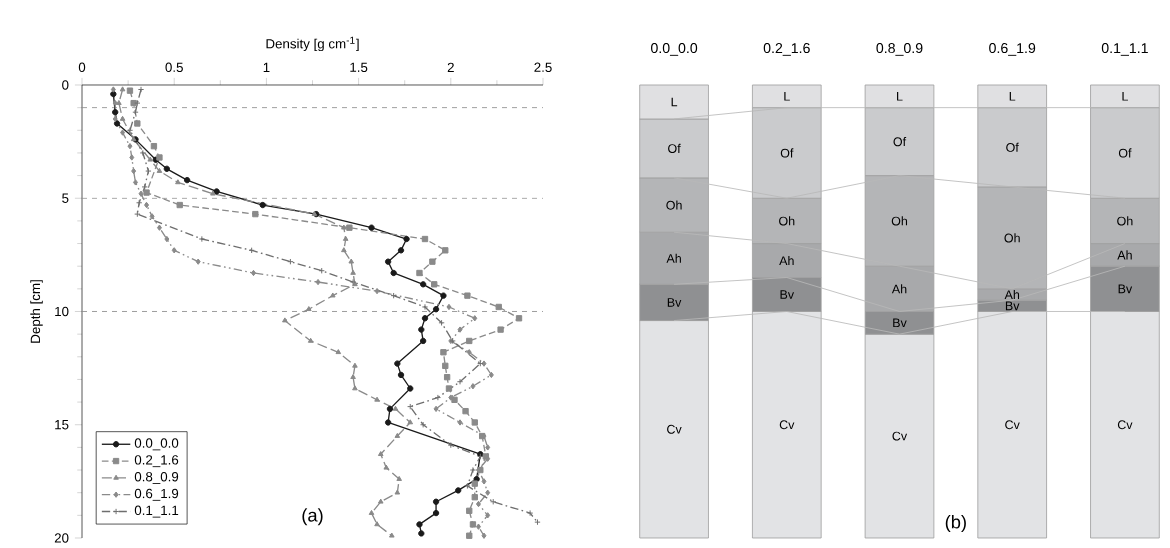 Image resolution: width=1170 pixels, height=548 pixels. What do you see at coordinates (1012, 294) in the screenshot?
I see `series-label: Ah` at bounding box center [1012, 294].